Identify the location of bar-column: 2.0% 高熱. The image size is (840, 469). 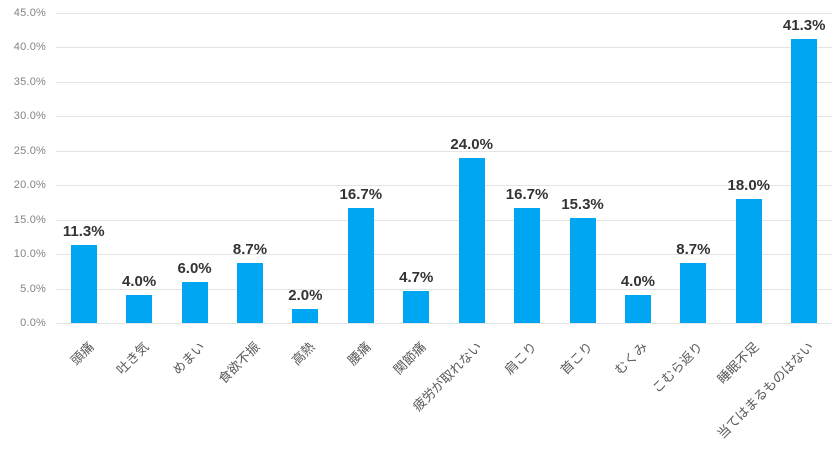
(305, 190).